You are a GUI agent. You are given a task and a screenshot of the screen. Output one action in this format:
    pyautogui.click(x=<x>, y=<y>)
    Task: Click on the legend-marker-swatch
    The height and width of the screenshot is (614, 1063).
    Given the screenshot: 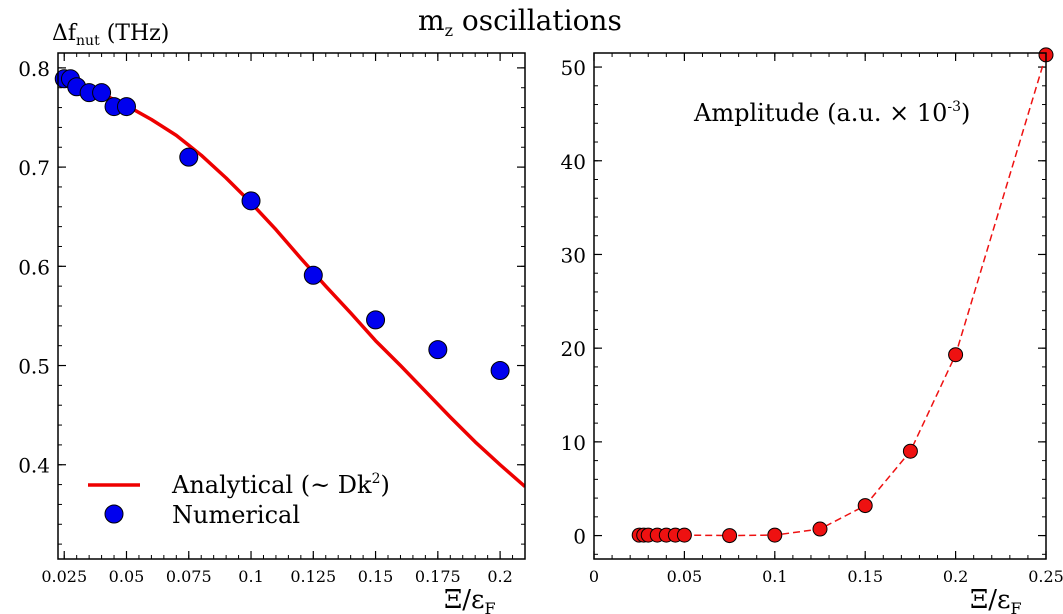 What is the action you would take?
    pyautogui.click(x=114, y=514)
    